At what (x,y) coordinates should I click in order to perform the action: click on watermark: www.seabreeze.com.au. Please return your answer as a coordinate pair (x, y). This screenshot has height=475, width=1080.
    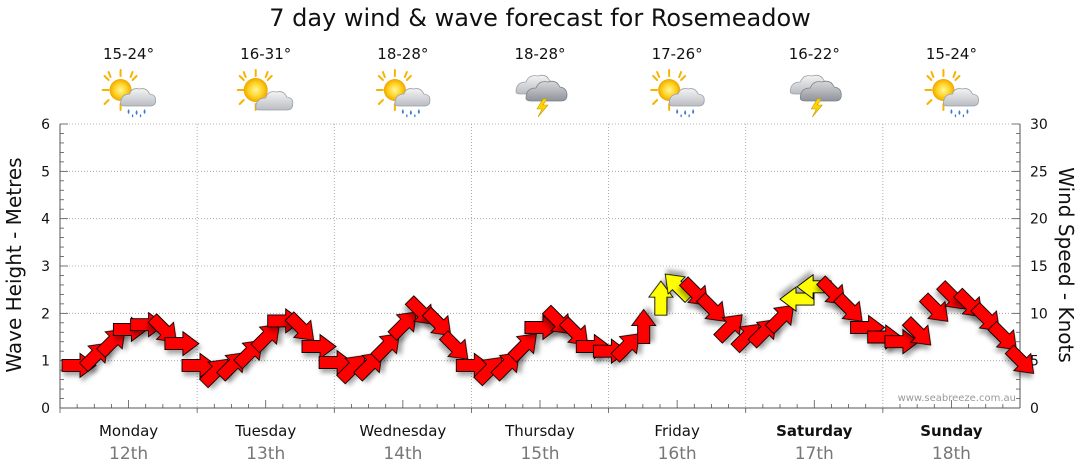
    Looking at the image, I should click on (957, 398).